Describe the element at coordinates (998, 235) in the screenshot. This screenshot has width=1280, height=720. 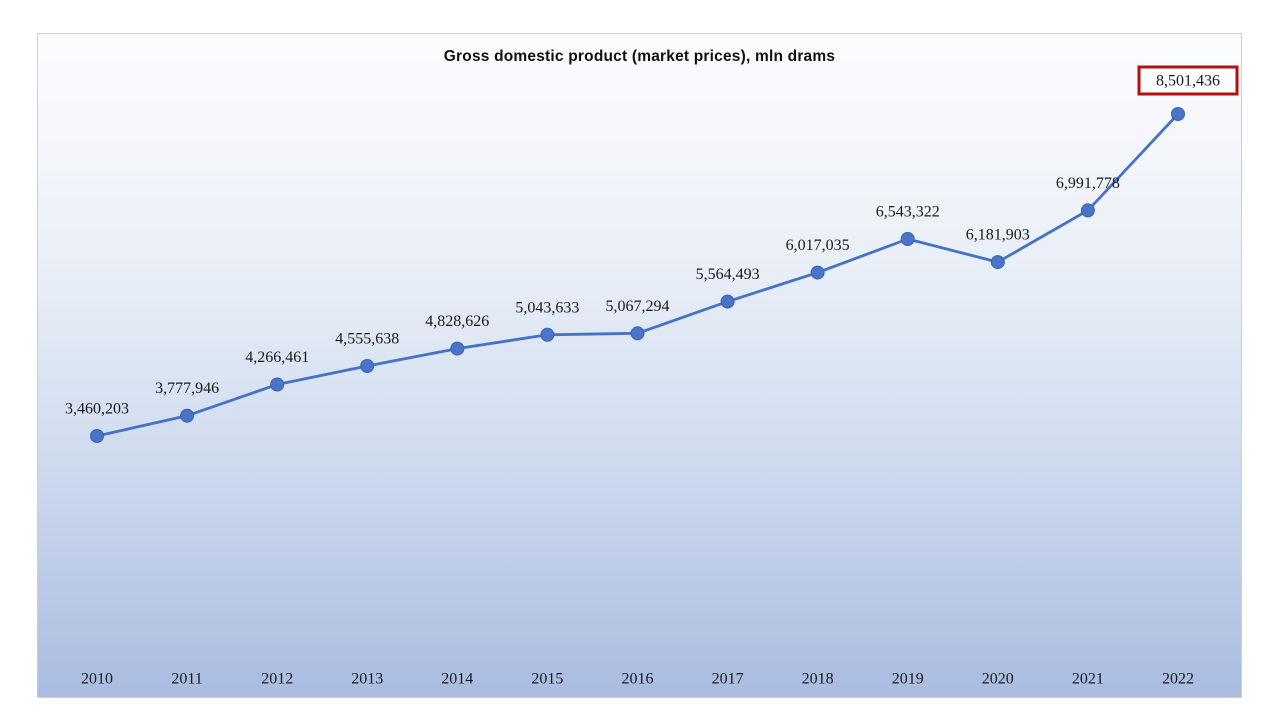
I see `data-label-2020: 6,181,903` at that location.